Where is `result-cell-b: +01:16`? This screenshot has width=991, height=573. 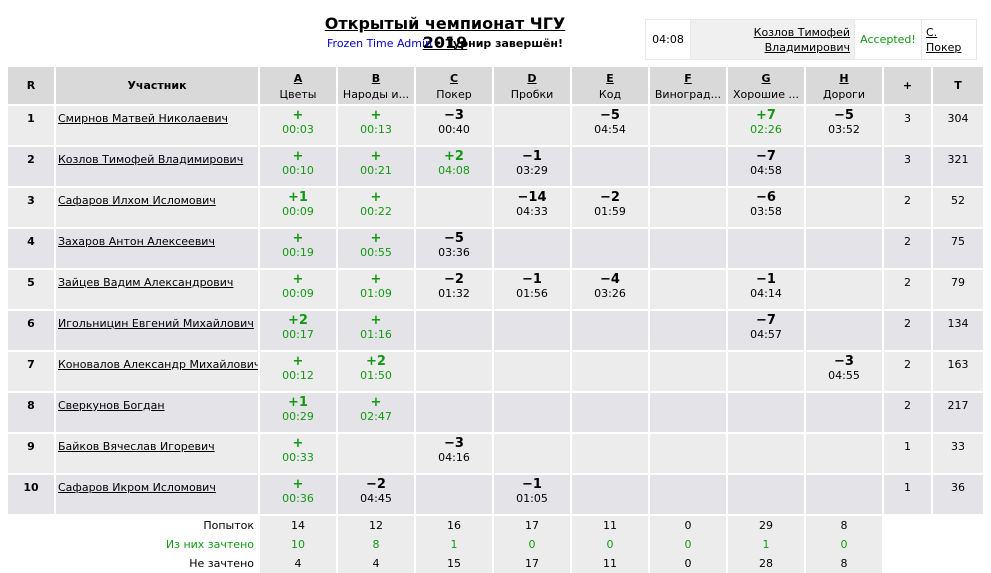
result-cell-b: +01:16 is located at coordinates (376, 331).